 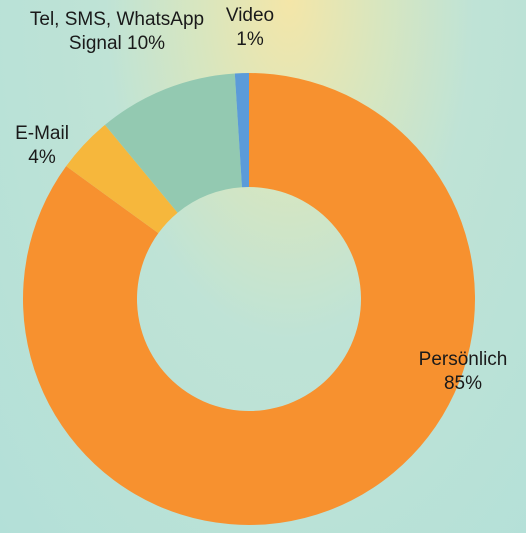 I want to click on category-label: Tel, SMS, WhatsApp Signal, so click(x=117, y=31).